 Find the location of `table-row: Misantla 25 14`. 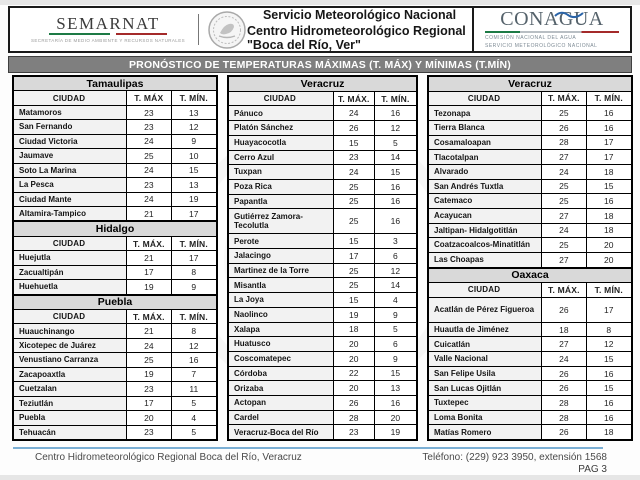

table-row: Misantla 25 14 is located at coordinates (322, 285).